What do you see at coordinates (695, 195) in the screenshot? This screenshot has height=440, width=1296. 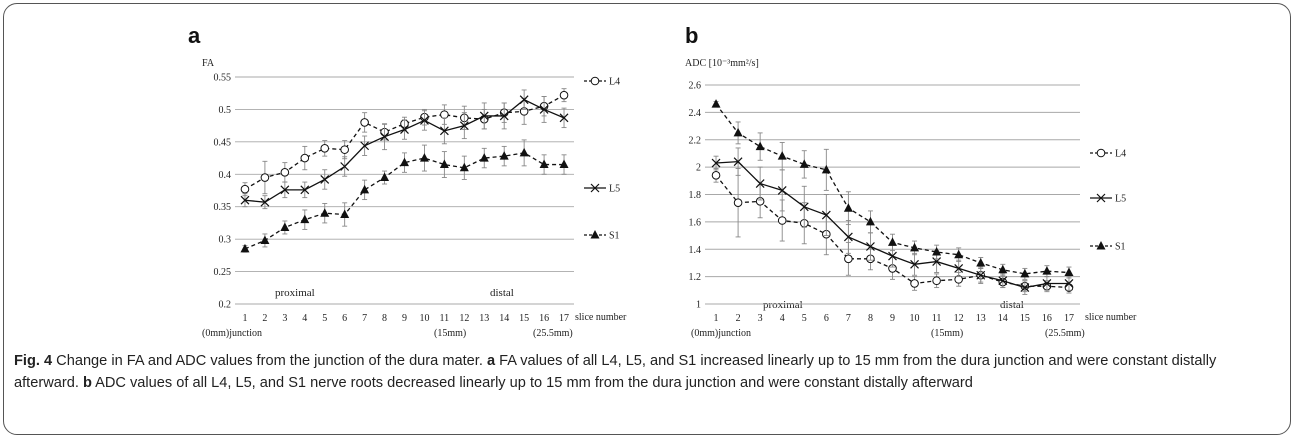 I see `y-tick-label: 1.8` at bounding box center [695, 195].